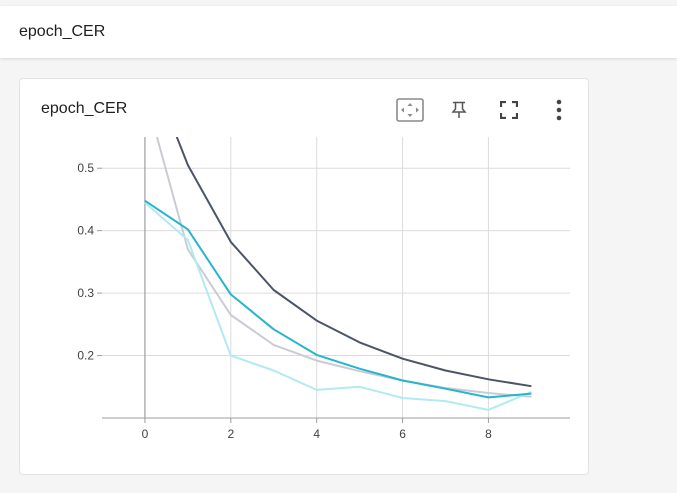  I want to click on fit-domain-icon, so click(410, 110).